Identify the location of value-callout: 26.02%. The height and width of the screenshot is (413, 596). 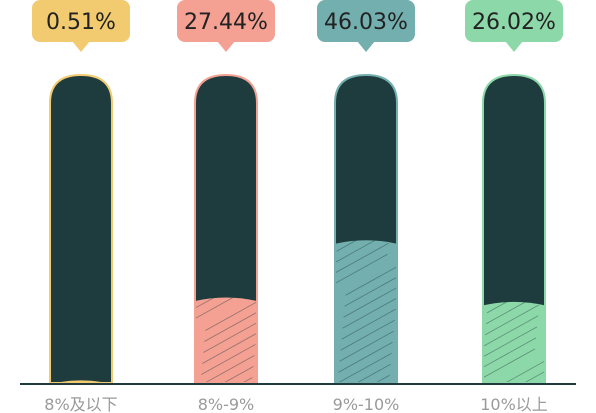
(514, 26).